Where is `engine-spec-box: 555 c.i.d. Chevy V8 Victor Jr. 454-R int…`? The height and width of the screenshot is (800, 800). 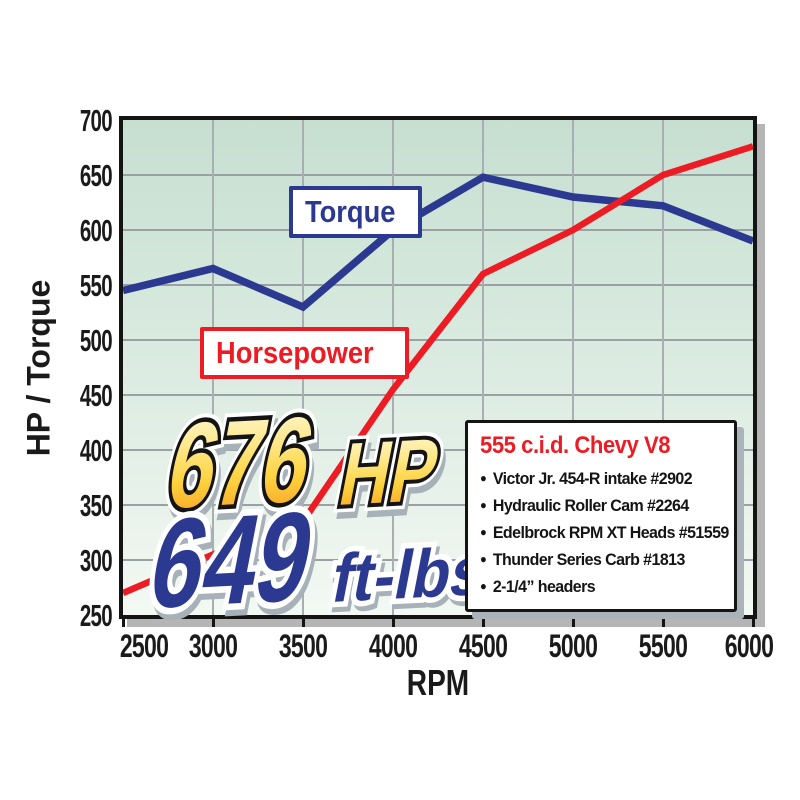
engine-spec-box: 555 c.i.d. Chevy V8 Victor Jr. 454-R int… is located at coordinates (601, 516).